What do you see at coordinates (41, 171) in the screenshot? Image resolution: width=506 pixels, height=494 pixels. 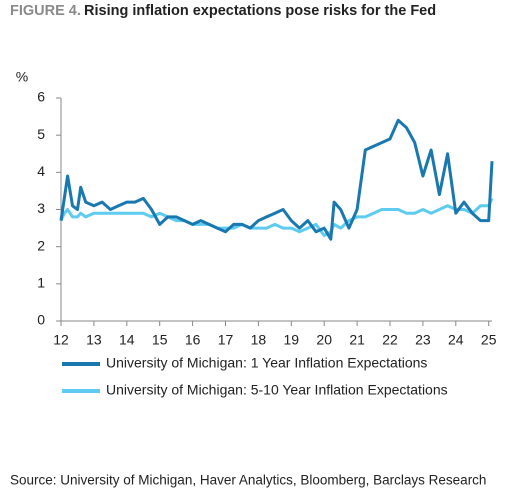 I see `y-tick-label: 4` at bounding box center [41, 171].